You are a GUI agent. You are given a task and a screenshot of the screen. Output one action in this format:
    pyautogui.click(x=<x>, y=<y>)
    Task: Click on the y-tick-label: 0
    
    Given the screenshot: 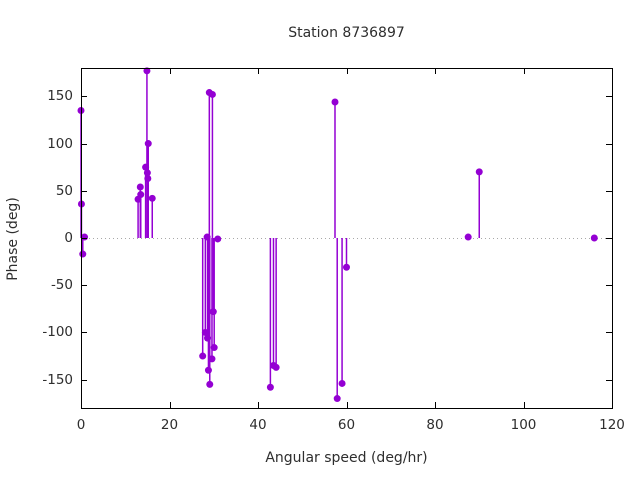 What is the action you would take?
    pyautogui.click(x=68, y=238)
    